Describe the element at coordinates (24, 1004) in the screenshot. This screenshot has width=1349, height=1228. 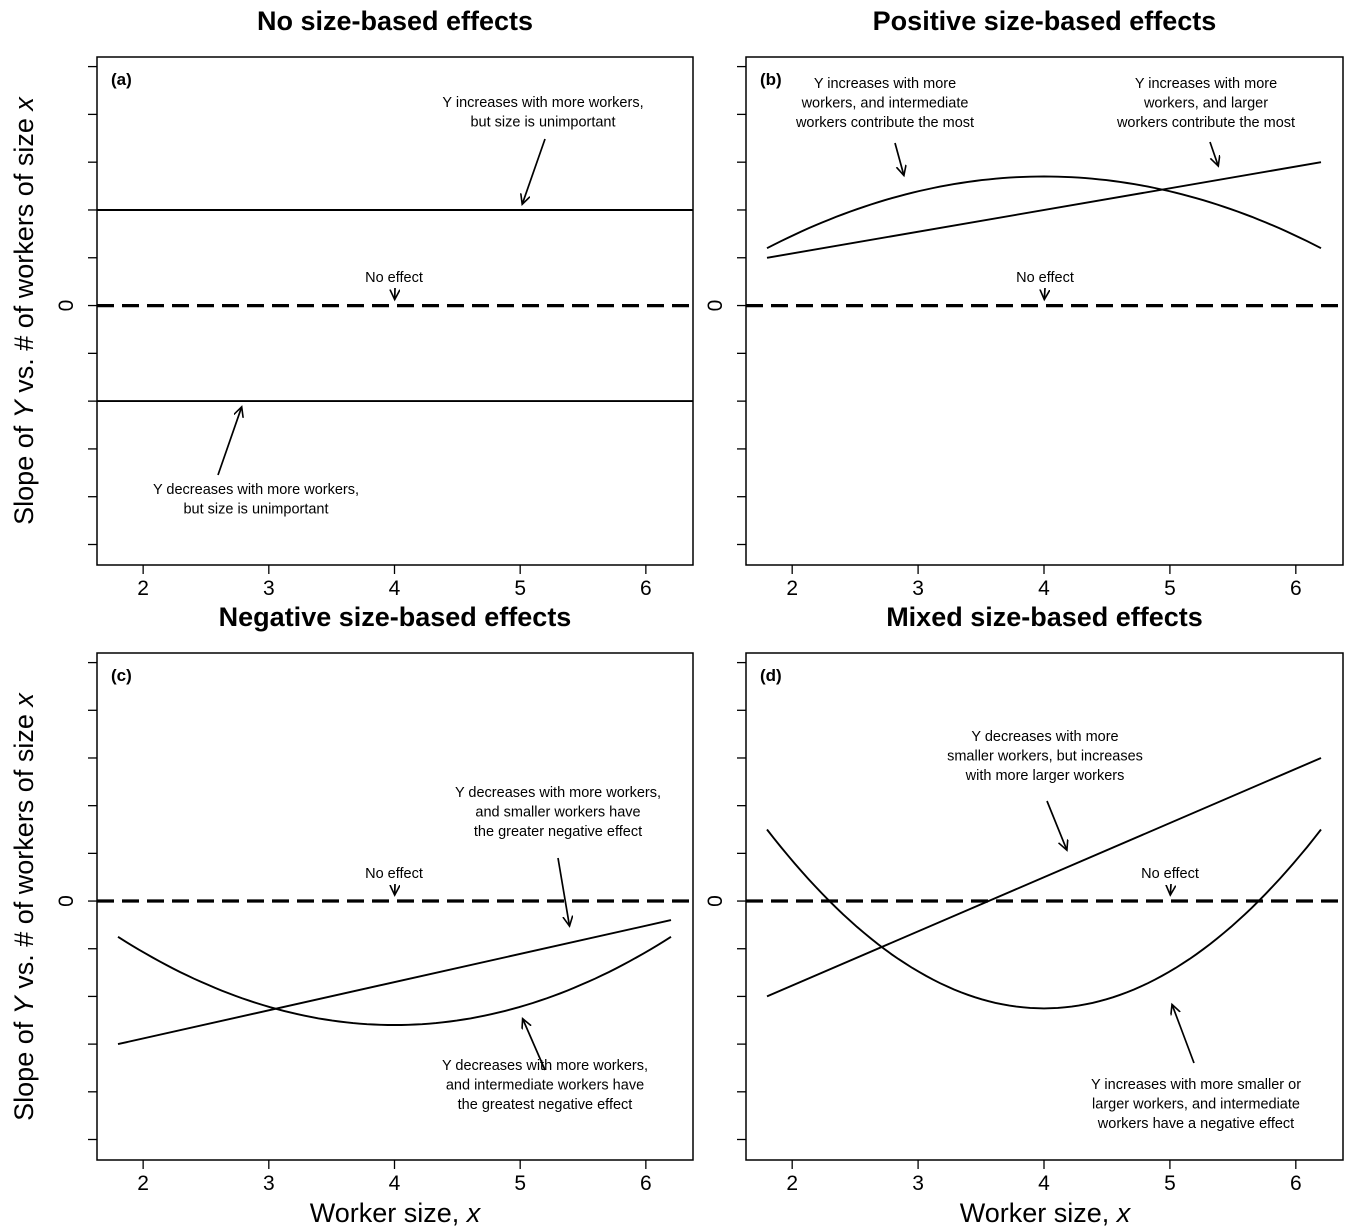
I see `y-axis-label-bottom-part: Y` at that location.